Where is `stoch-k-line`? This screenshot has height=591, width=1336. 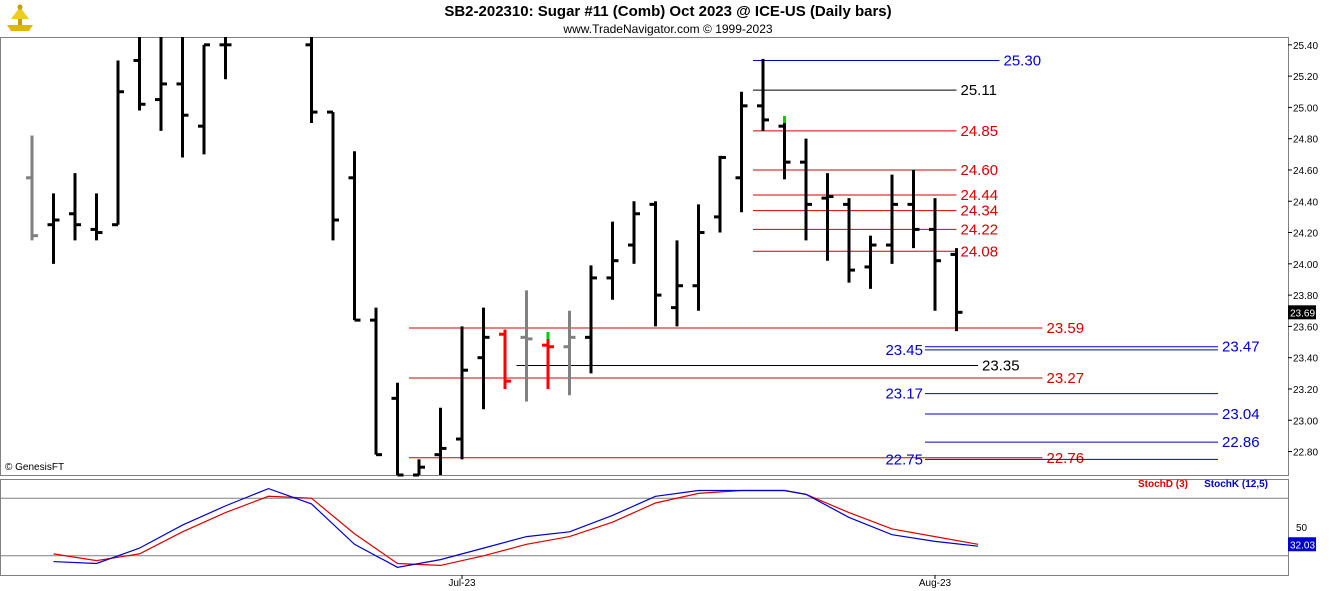
stoch-k-line is located at coordinates (516, 527).